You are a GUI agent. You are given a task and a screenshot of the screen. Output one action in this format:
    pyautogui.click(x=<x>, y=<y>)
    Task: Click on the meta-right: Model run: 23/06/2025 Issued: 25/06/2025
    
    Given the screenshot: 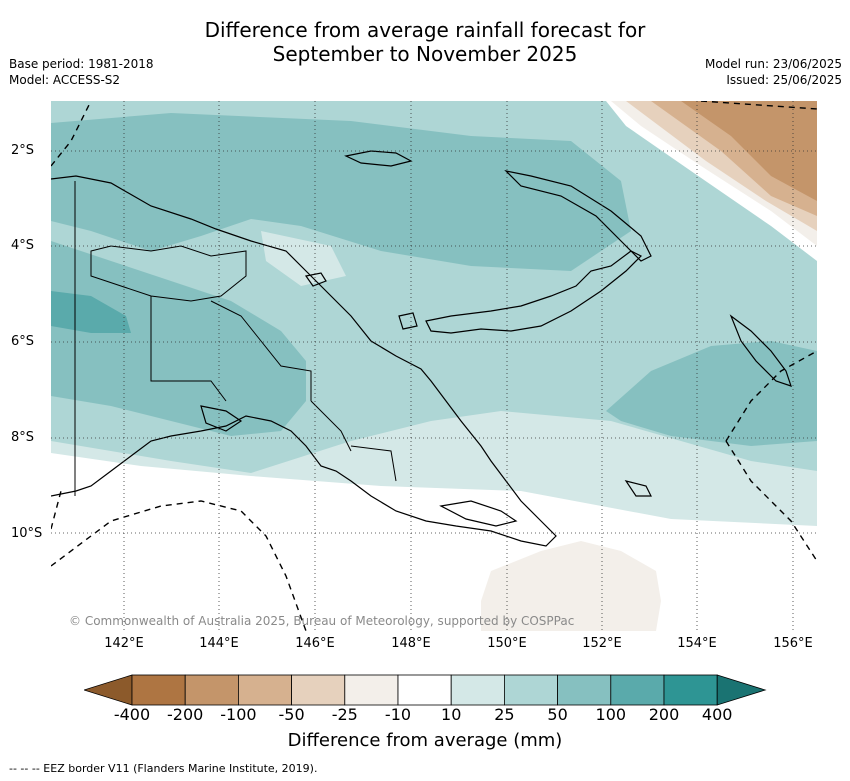 What is the action you would take?
    pyautogui.click(x=773, y=72)
    